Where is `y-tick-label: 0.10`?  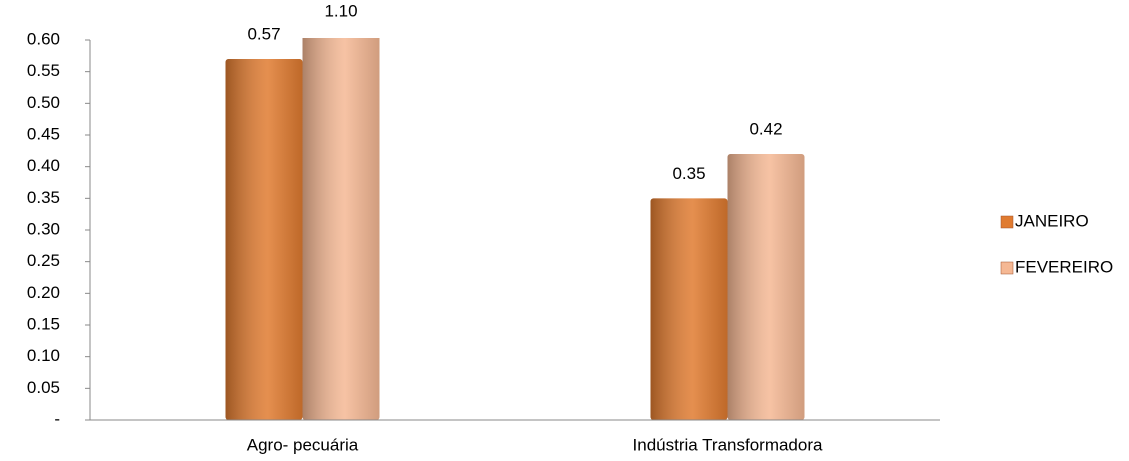
y-tick-label: 0.10 is located at coordinates (43, 355).